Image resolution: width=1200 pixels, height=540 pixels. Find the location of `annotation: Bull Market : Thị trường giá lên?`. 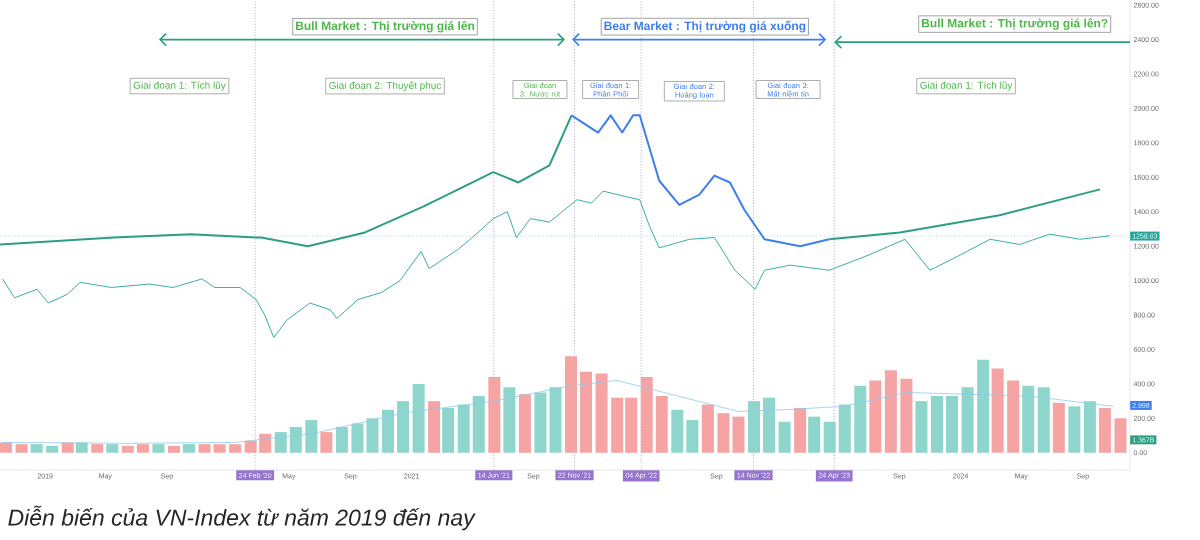

annotation: Bull Market : Thị trường giá lên? is located at coordinates (1014, 24).